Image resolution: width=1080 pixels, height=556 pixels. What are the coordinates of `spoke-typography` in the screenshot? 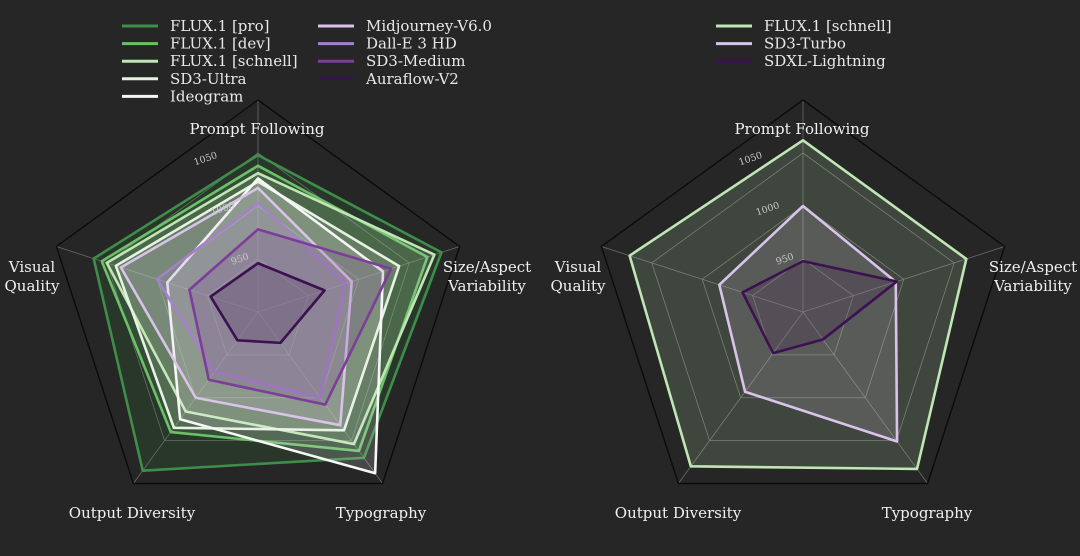 It's located at (865, 397).